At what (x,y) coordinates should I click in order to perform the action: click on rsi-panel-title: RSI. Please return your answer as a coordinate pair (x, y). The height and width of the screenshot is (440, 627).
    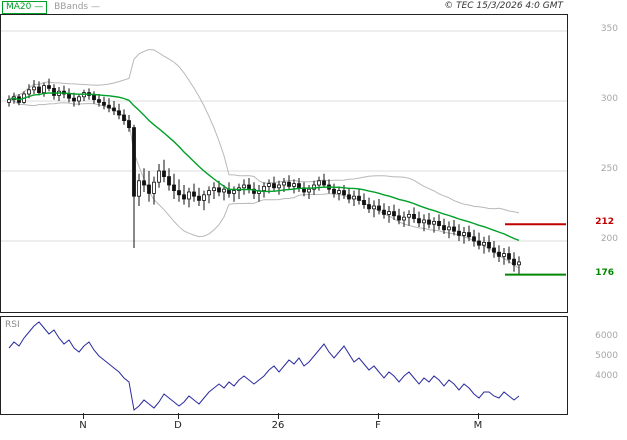
    Looking at the image, I should click on (12, 325).